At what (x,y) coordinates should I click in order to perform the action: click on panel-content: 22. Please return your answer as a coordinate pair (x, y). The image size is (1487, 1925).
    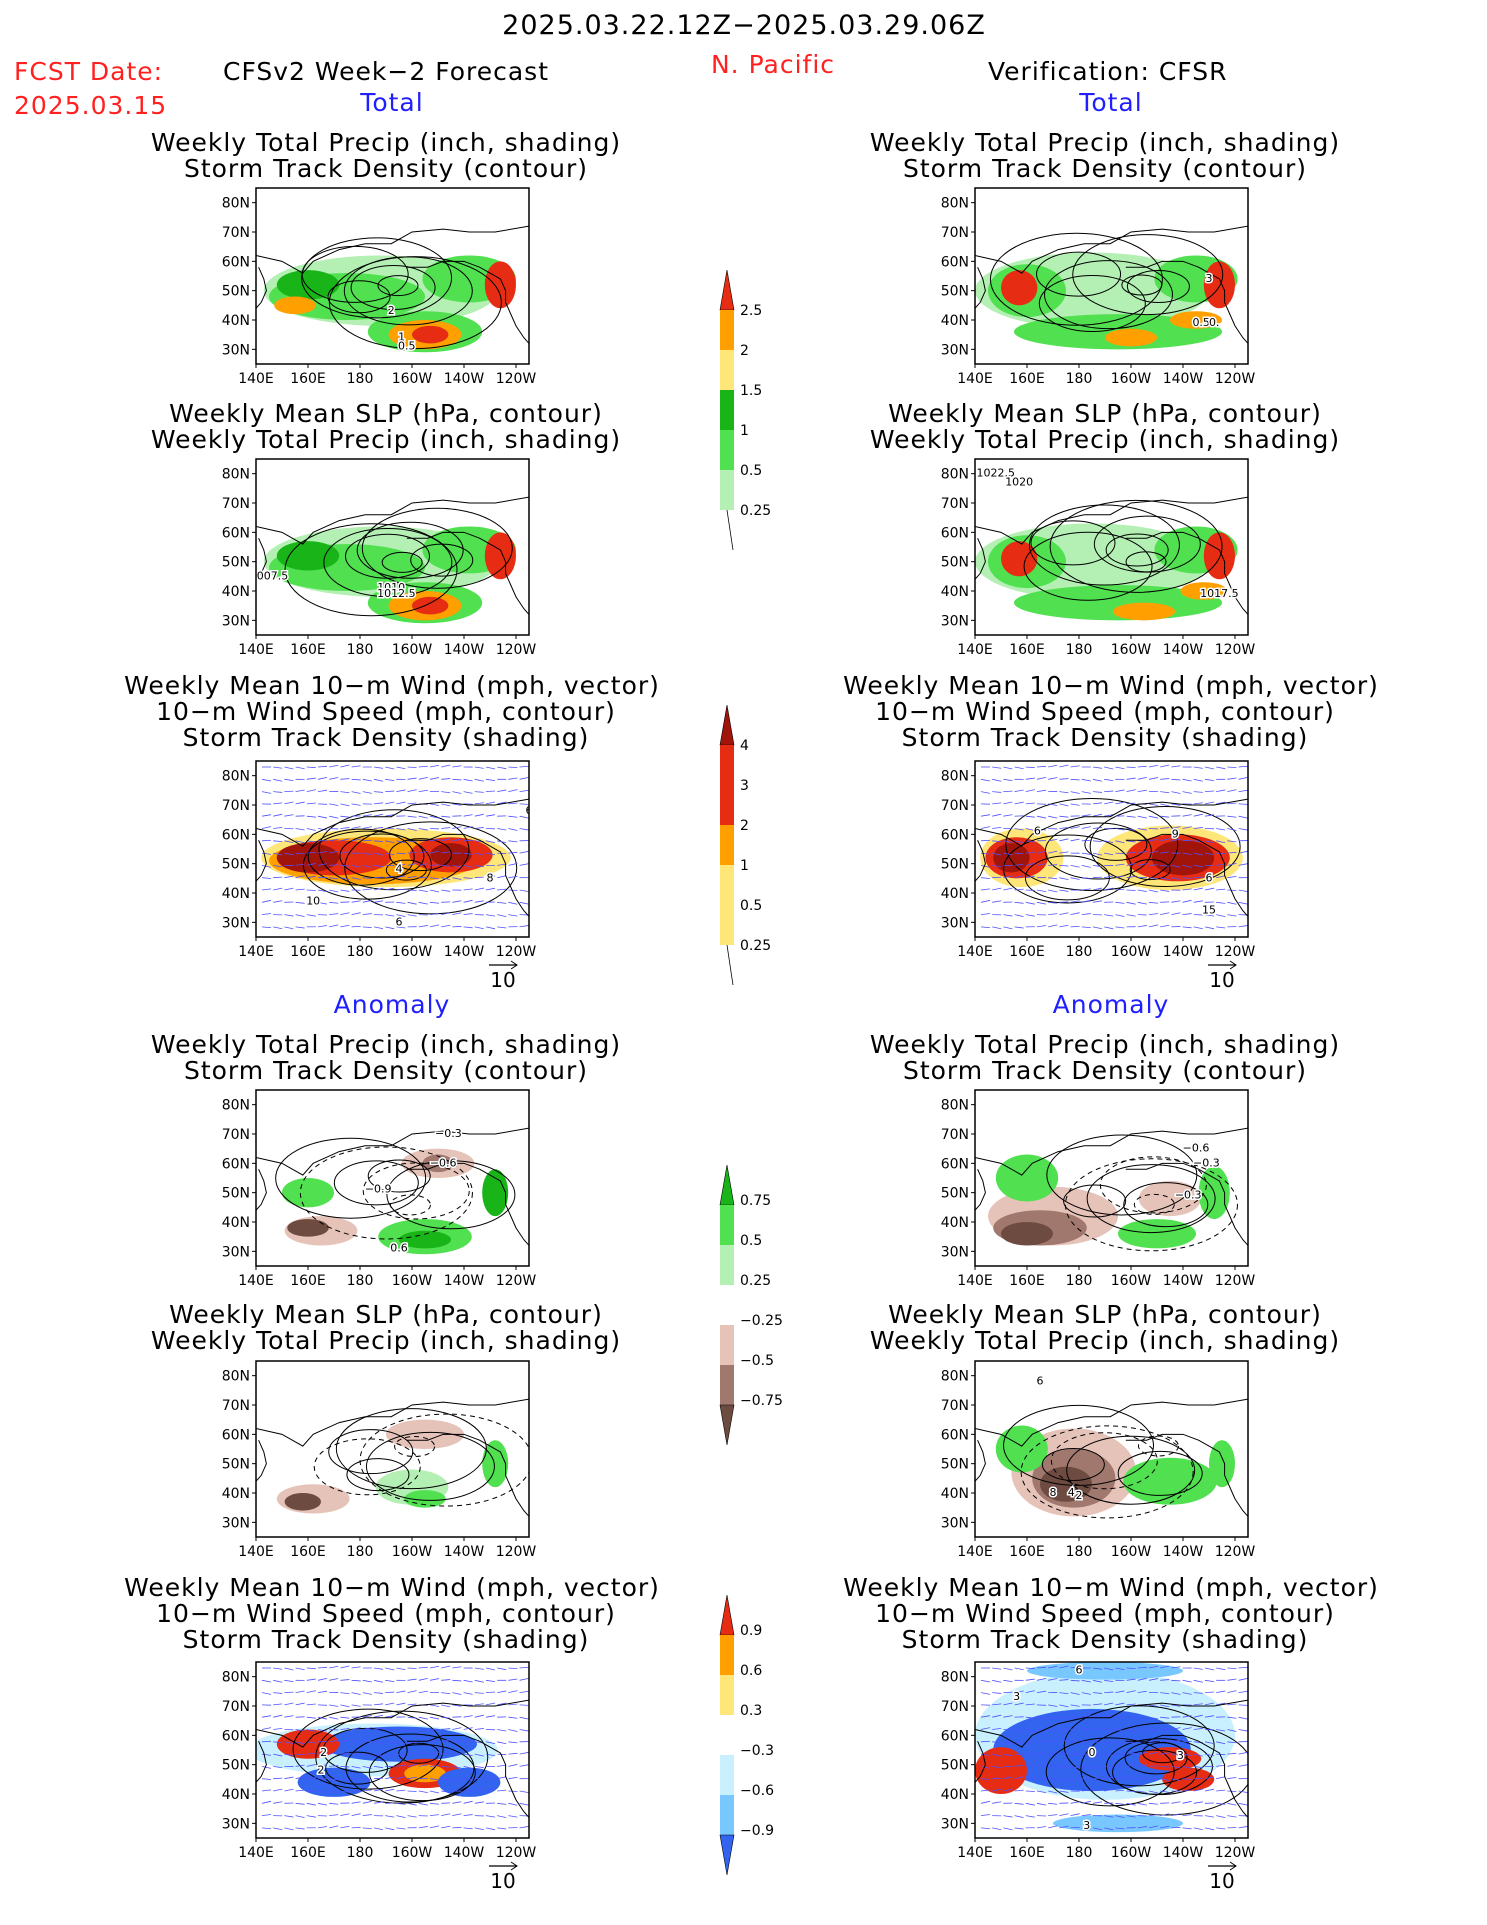
    Looking at the image, I should click on (392, 1748).